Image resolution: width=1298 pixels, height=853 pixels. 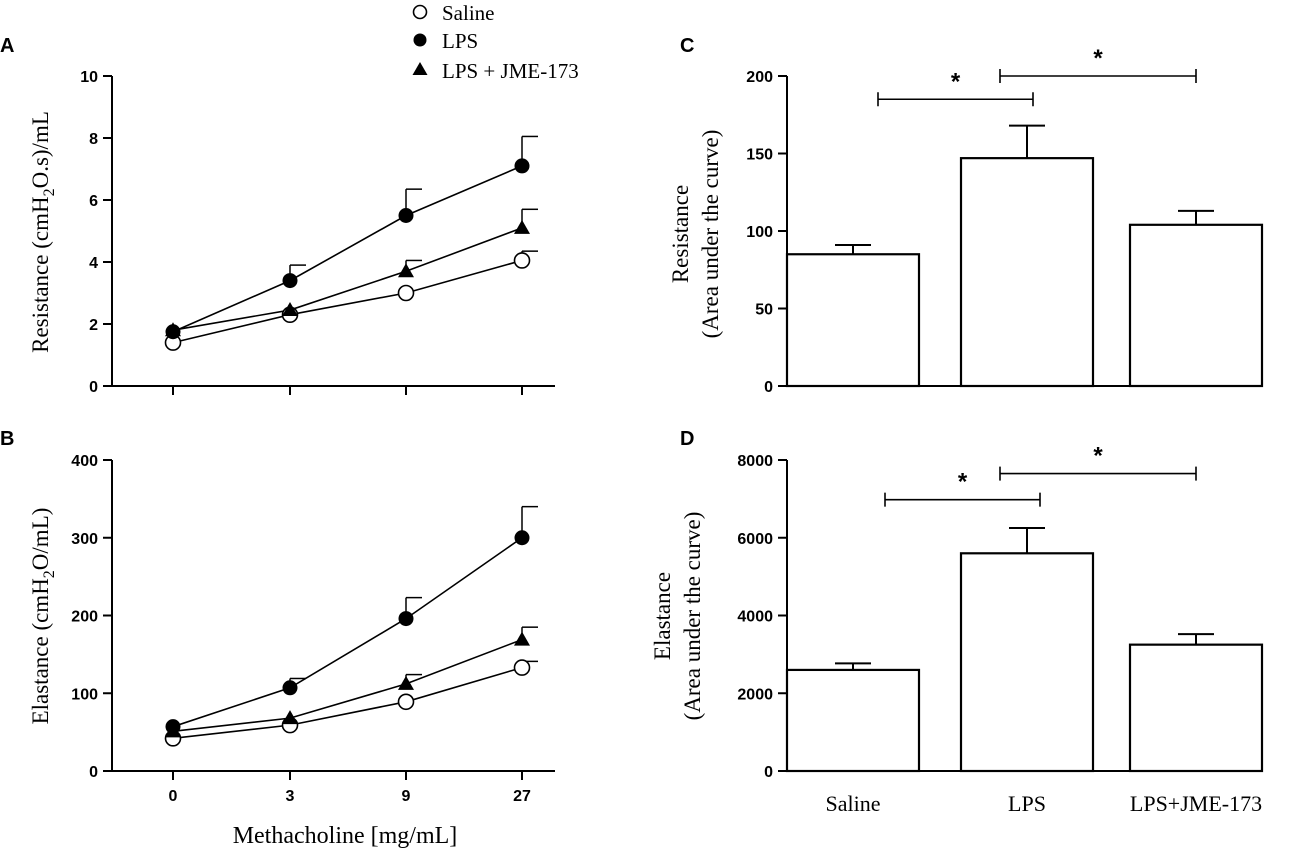 I want to click on legend-lps-marker, so click(x=420, y=40).